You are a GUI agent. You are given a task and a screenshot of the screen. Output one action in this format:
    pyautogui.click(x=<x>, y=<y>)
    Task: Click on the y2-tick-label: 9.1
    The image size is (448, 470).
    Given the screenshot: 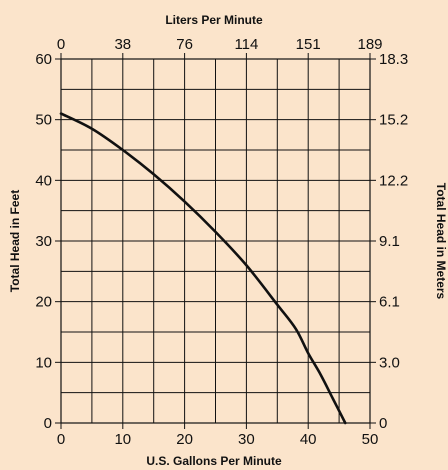 What is the action you would take?
    pyautogui.click(x=389, y=241)
    